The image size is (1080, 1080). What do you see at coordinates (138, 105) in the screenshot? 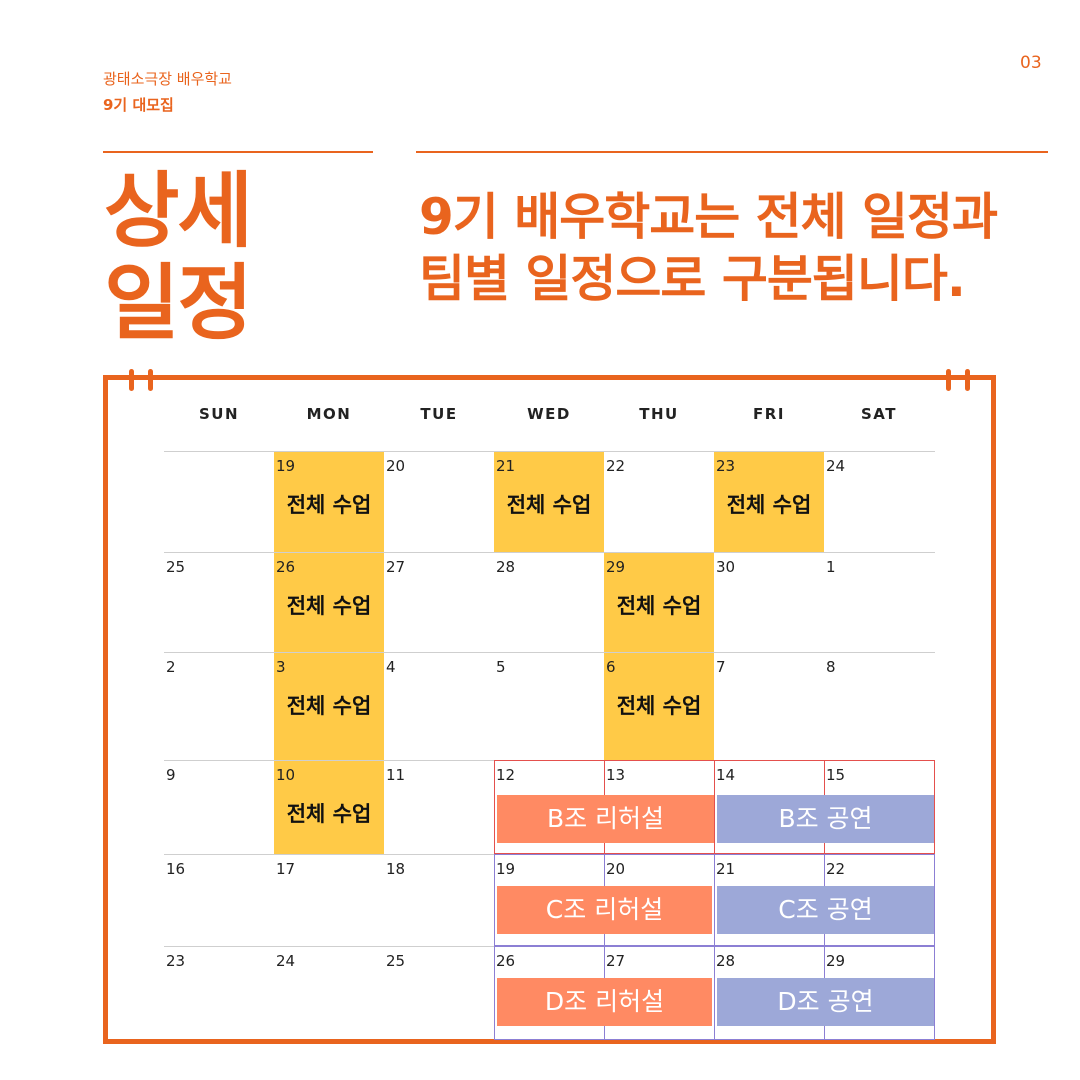
I see `brand-subtitle: 9기 대모집` at bounding box center [138, 105].